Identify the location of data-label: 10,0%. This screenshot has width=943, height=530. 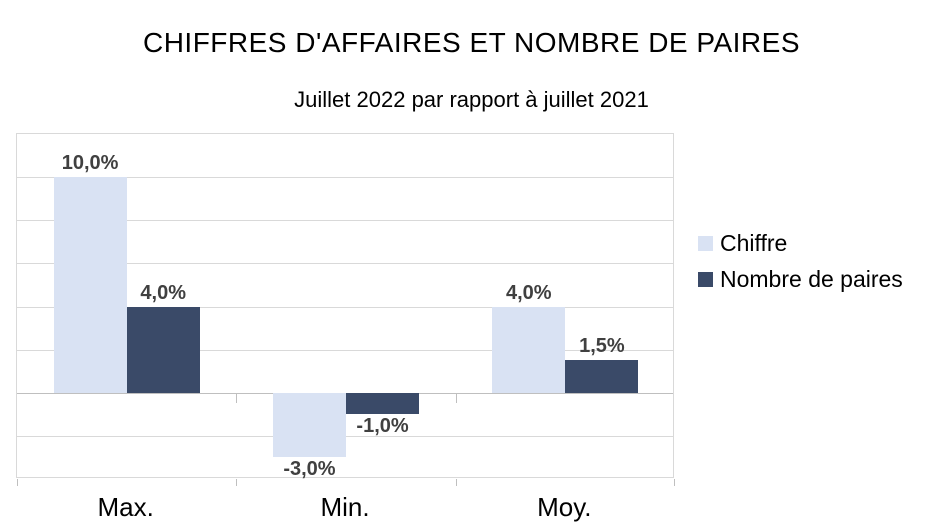
(90, 163).